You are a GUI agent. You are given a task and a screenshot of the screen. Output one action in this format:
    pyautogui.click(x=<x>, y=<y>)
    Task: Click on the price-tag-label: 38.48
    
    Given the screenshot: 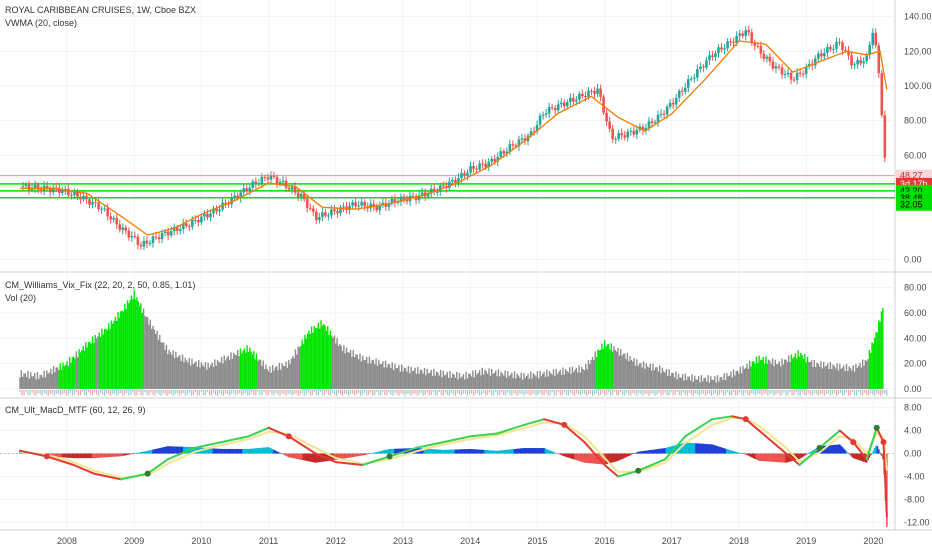 What is the action you would take?
    pyautogui.click(x=911, y=198)
    